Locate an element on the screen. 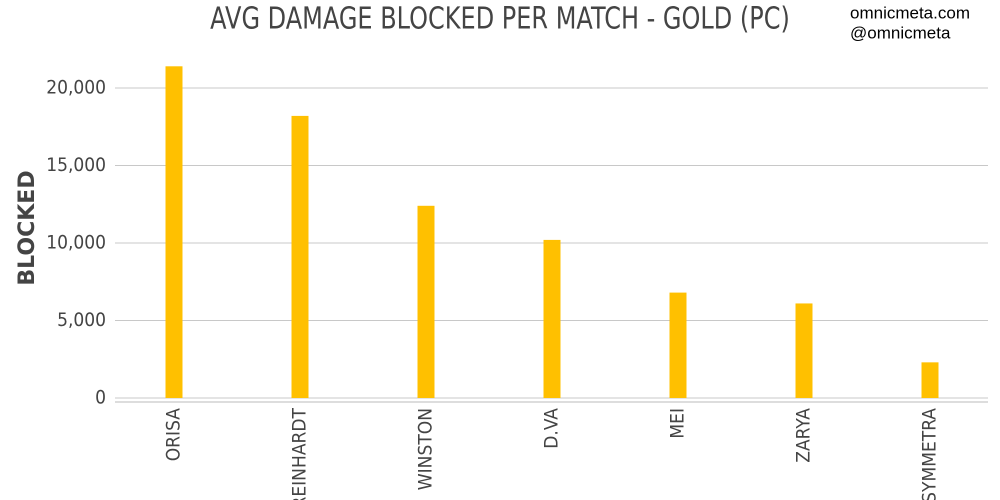 This screenshot has width=1000, height=500. y-tick-label: 15,000 is located at coordinates (76, 165).